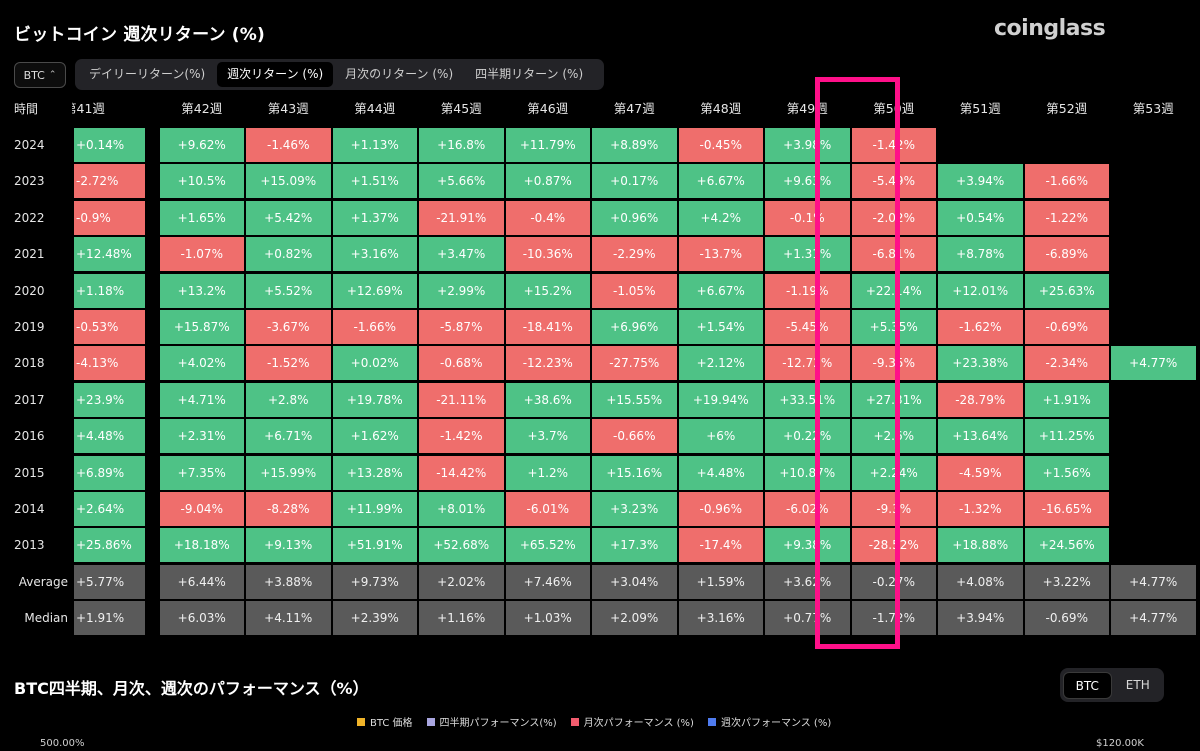  What do you see at coordinates (461, 545) in the screenshot?
I see `return-cell: +52.68%` at bounding box center [461, 545].